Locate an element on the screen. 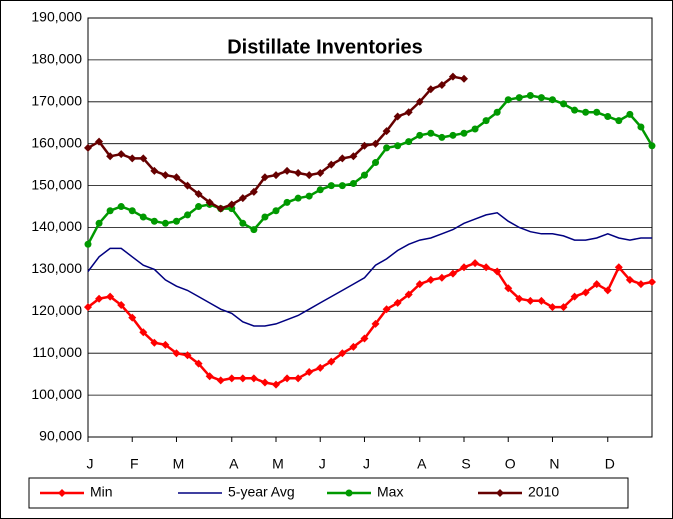 The image size is (673, 519). x-tick-label: N is located at coordinates (554, 464).